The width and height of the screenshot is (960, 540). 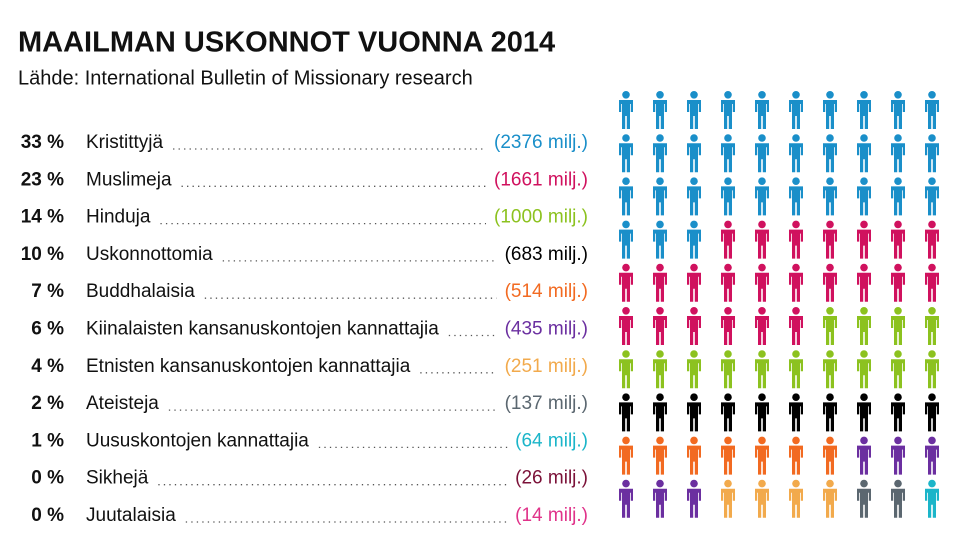 I want to click on category-label: Muslimeja, so click(x=129, y=179).